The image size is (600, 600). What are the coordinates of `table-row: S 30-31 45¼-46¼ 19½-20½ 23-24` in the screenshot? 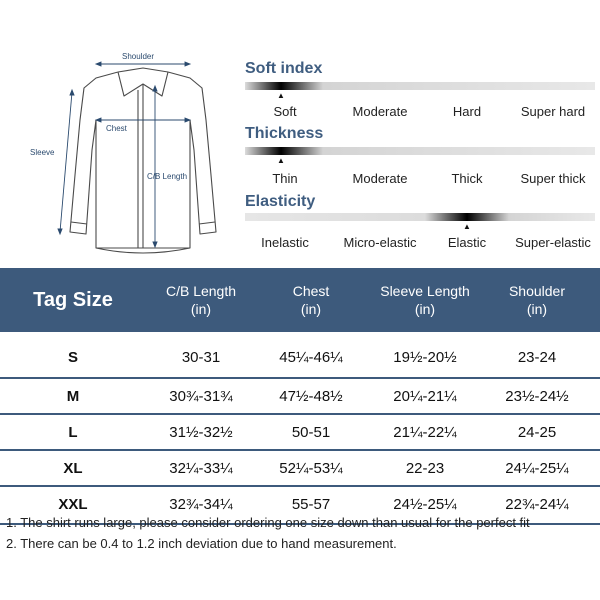 It's located at (300, 357).